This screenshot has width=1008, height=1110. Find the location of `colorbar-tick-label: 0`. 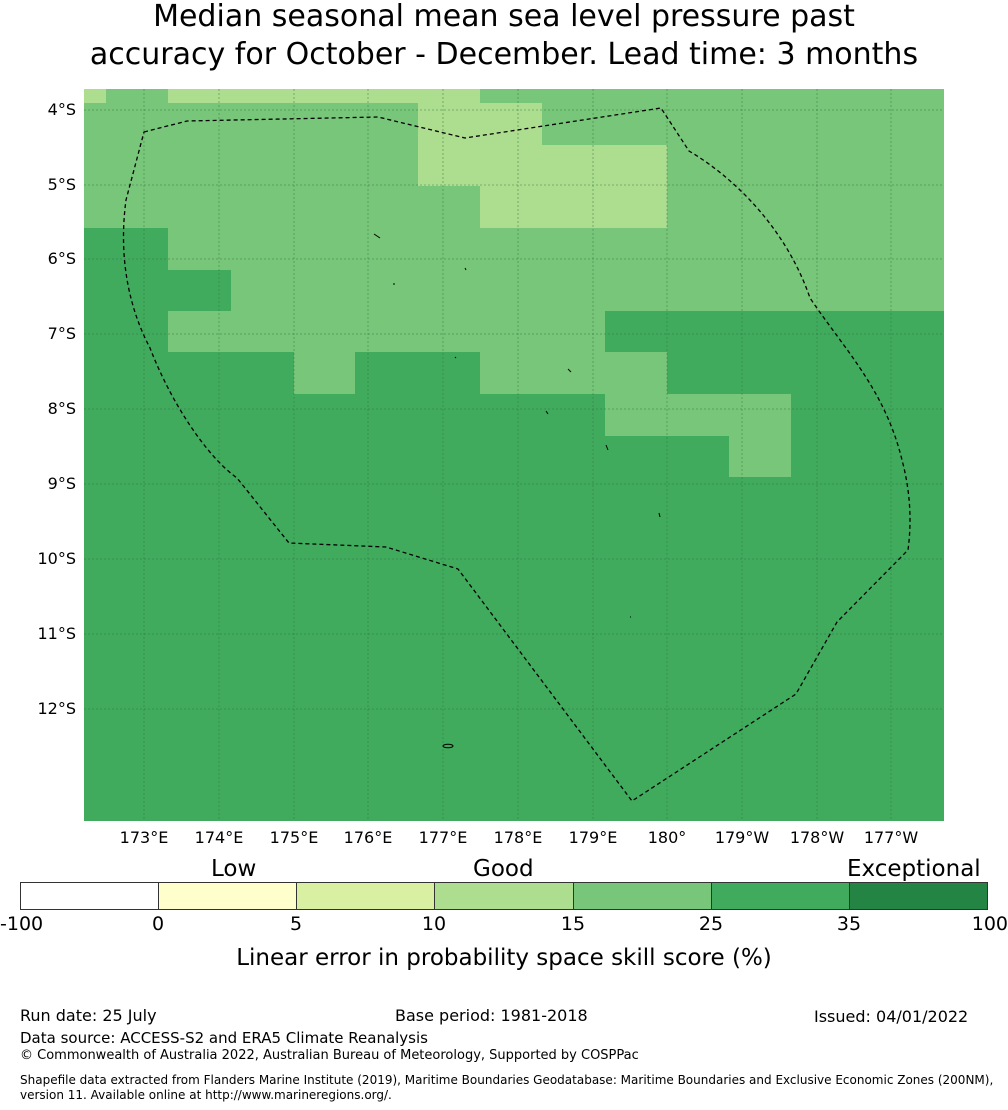

colorbar-tick-label: 0 is located at coordinates (158, 924).